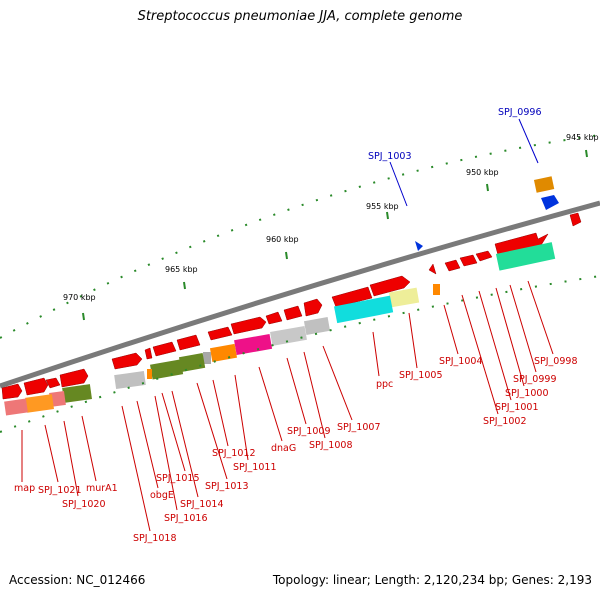 This screenshot has width=600, height=600. Describe the element at coordinates (384, 384) in the screenshot. I see `gene-label: ppc` at that location.